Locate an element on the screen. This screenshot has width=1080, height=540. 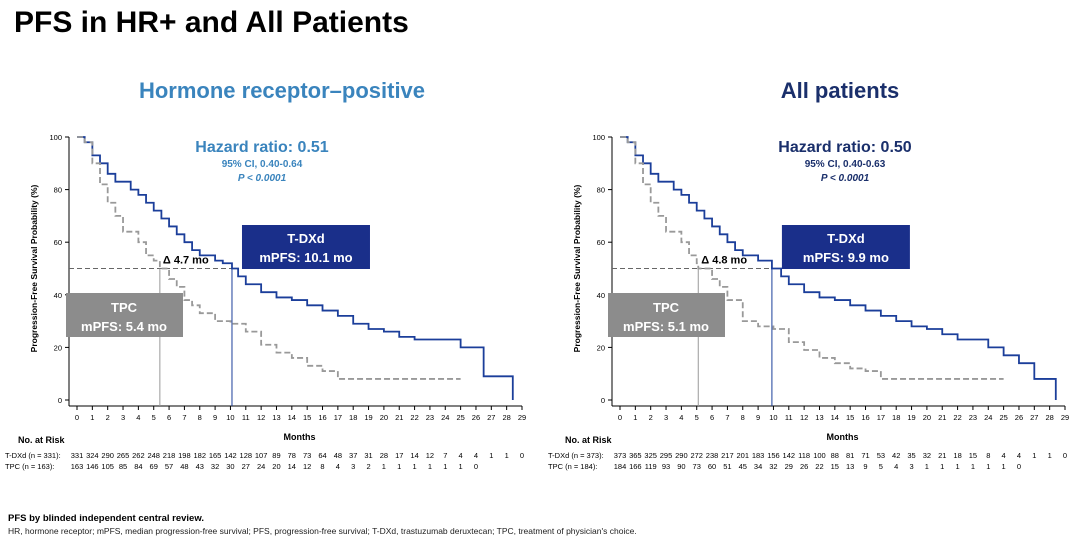
page-title: PFS in HR+ and All Patients is located at coordinates (211, 22).